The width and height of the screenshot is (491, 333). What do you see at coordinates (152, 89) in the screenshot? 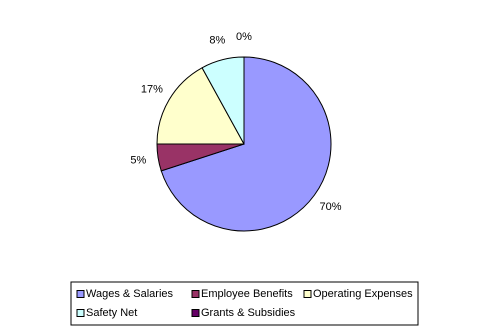
I see `data-label: 17%` at bounding box center [152, 89].